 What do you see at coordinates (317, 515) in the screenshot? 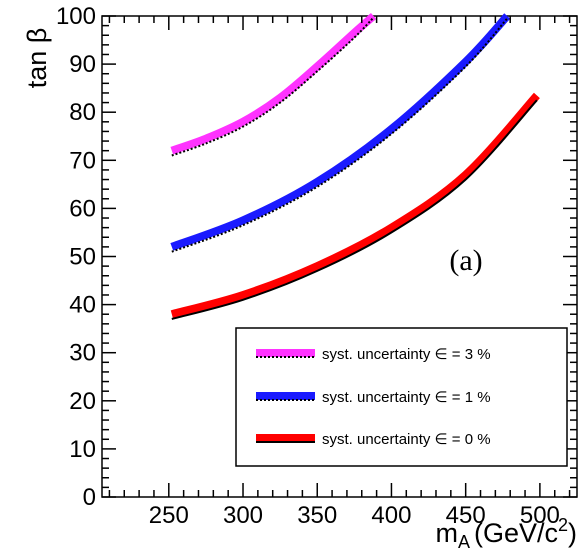
I see `x-tick-label: 350` at bounding box center [317, 515].